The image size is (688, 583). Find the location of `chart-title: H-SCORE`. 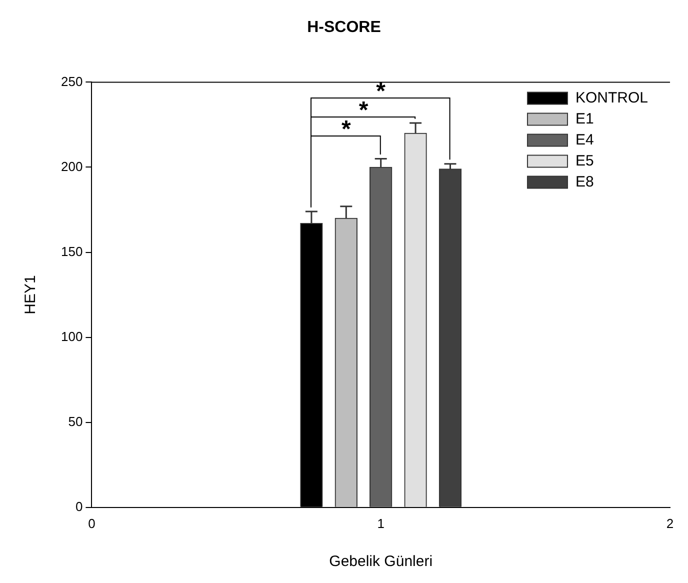

chart-title: H-SCORE is located at coordinates (344, 27).